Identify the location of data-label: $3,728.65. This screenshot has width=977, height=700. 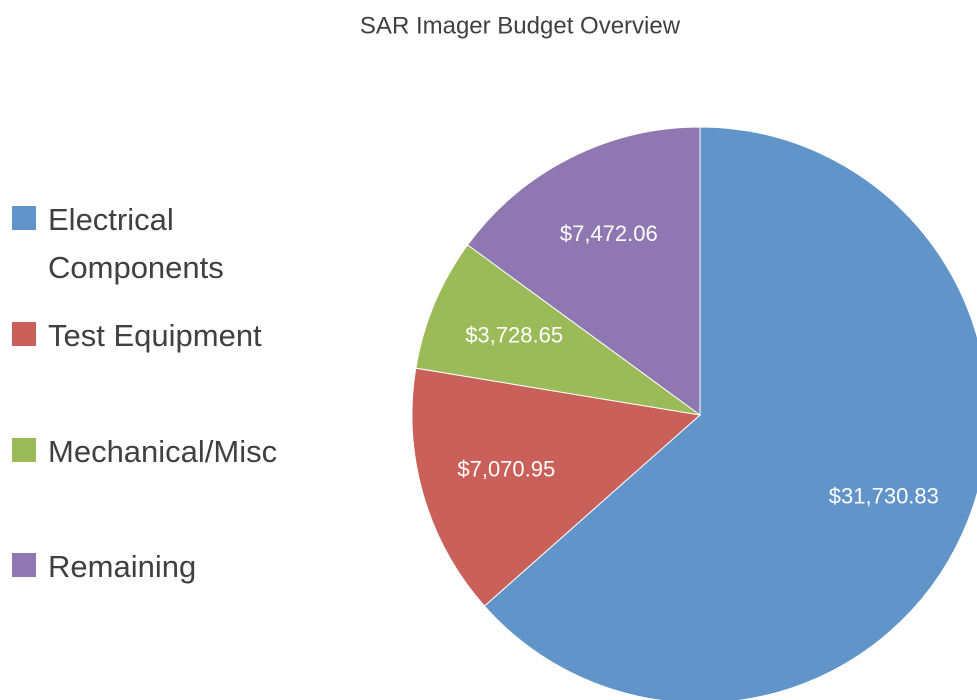
(514, 335).